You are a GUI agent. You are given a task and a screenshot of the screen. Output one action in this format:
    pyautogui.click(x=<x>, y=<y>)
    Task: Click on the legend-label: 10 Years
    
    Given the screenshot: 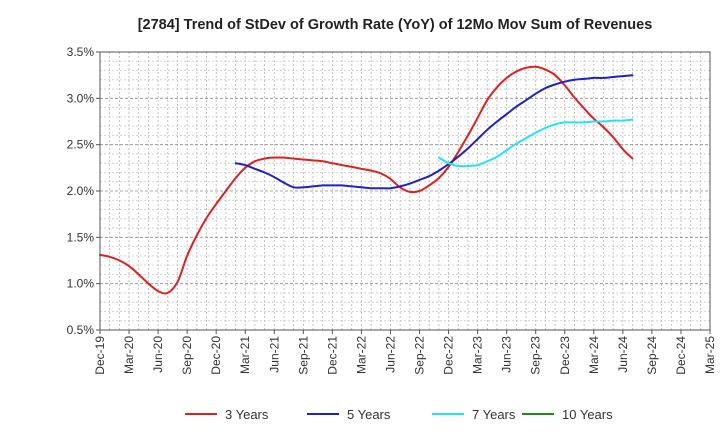 What is the action you would take?
    pyautogui.click(x=587, y=414)
    